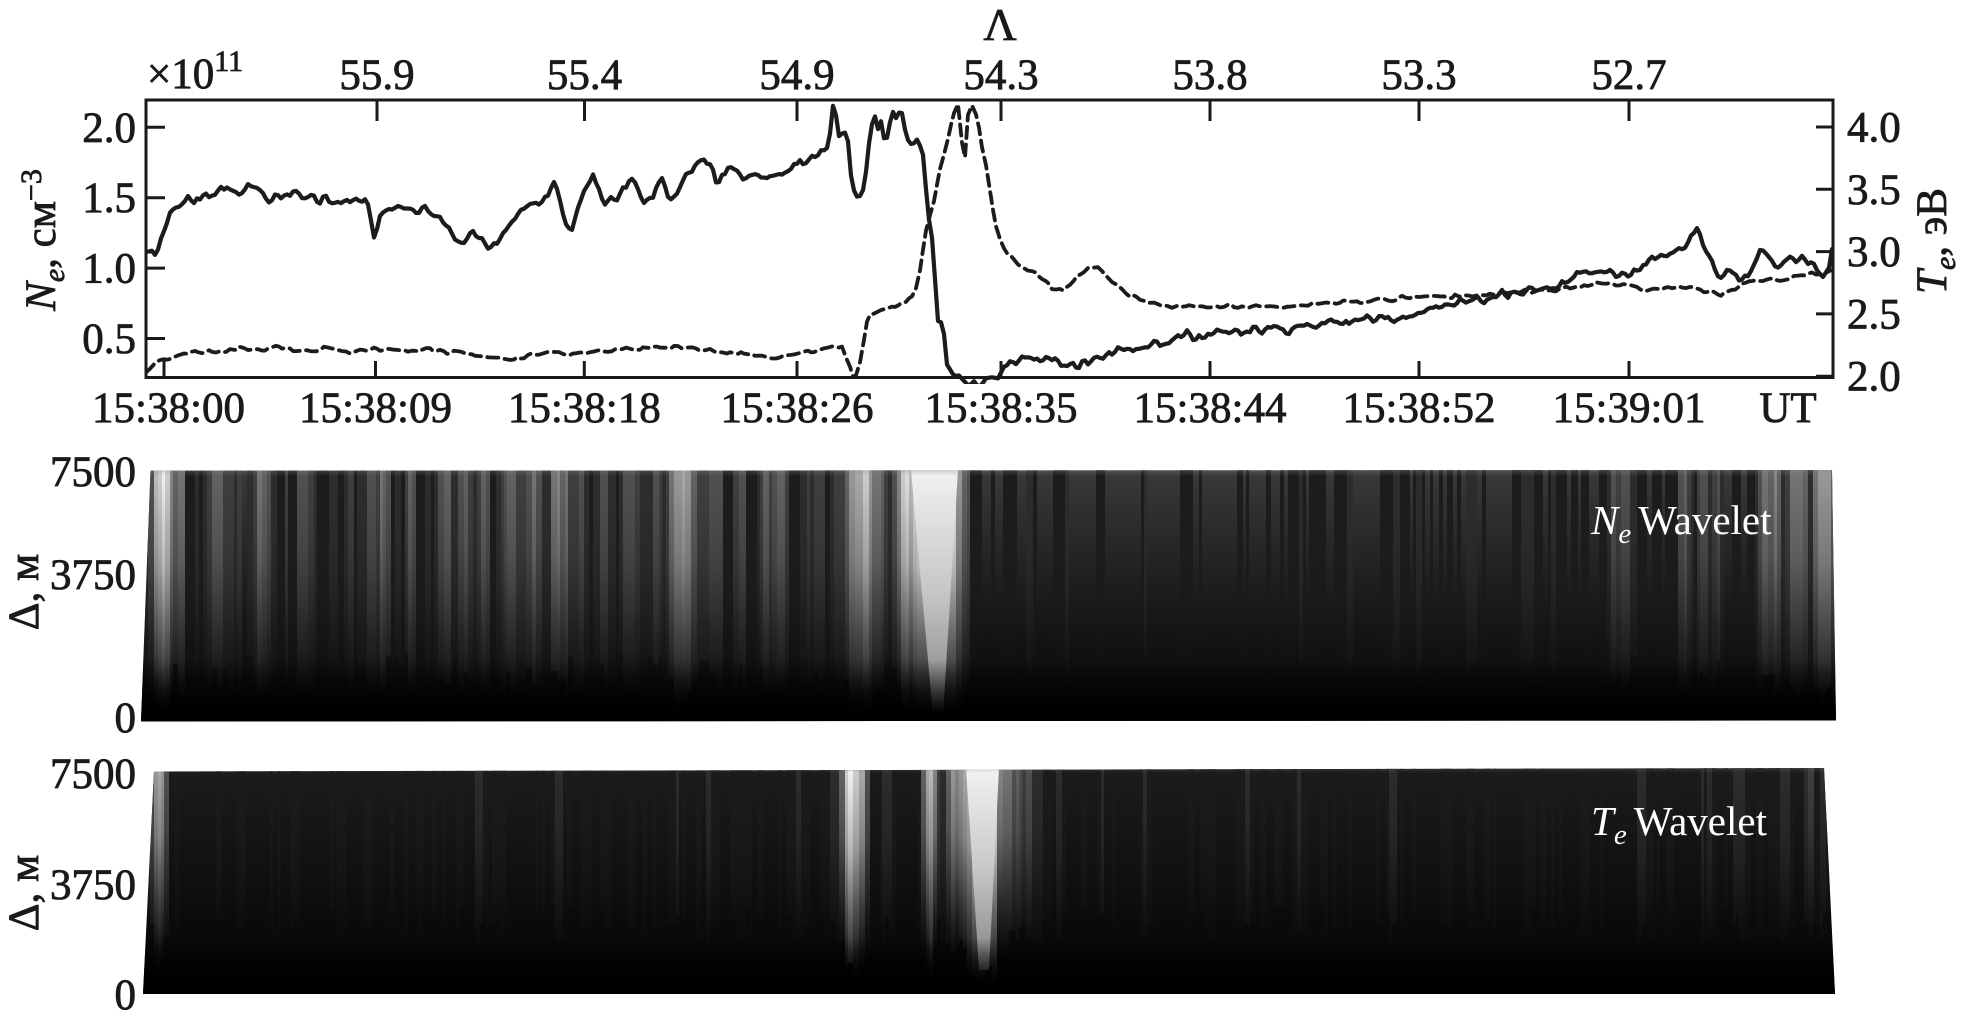 This screenshot has width=1975, height=1032. I want to click on svg-text: 2.5, so click(1874, 314).